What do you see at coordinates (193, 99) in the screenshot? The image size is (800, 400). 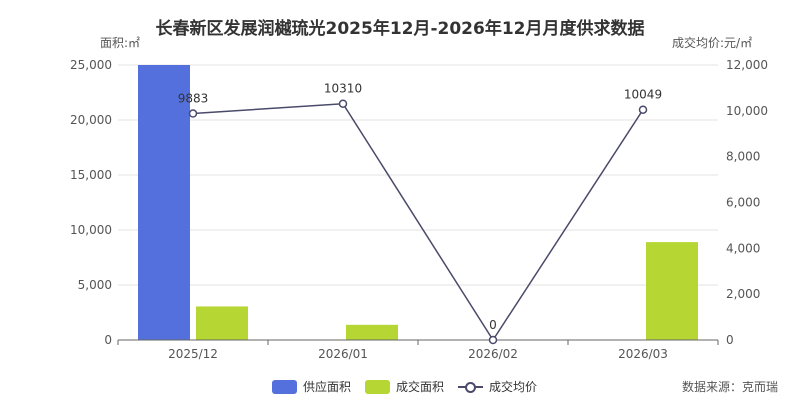 I see `price-data-label: 9883` at bounding box center [193, 99].